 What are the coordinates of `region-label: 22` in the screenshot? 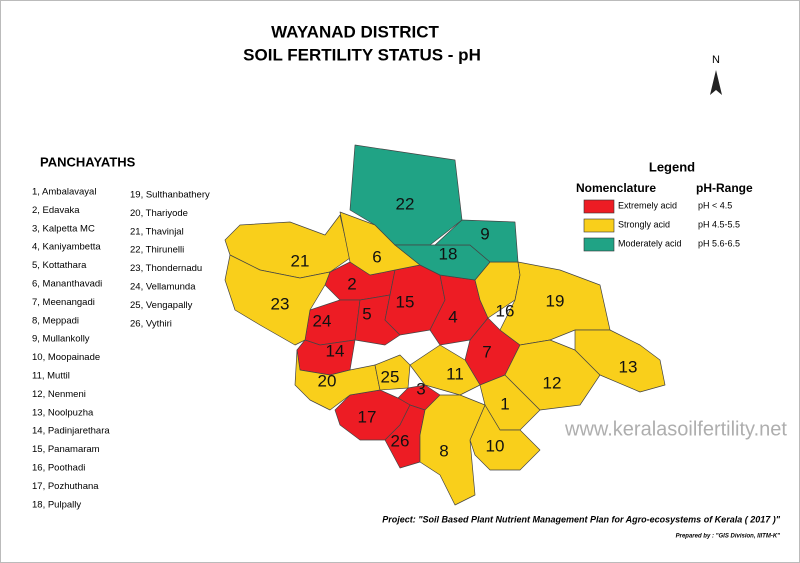 It's located at (405, 203).